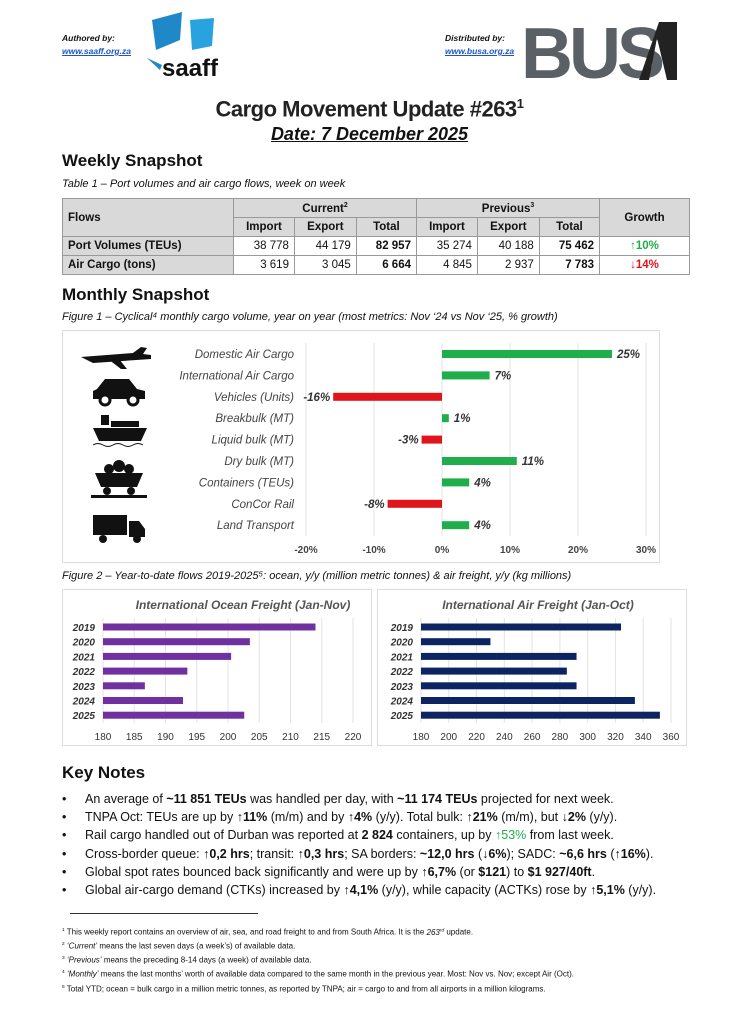 This screenshot has width=739, height=1024. What do you see at coordinates (104, 772) in the screenshot?
I see `key-notes-heading: Key Notes` at bounding box center [104, 772].